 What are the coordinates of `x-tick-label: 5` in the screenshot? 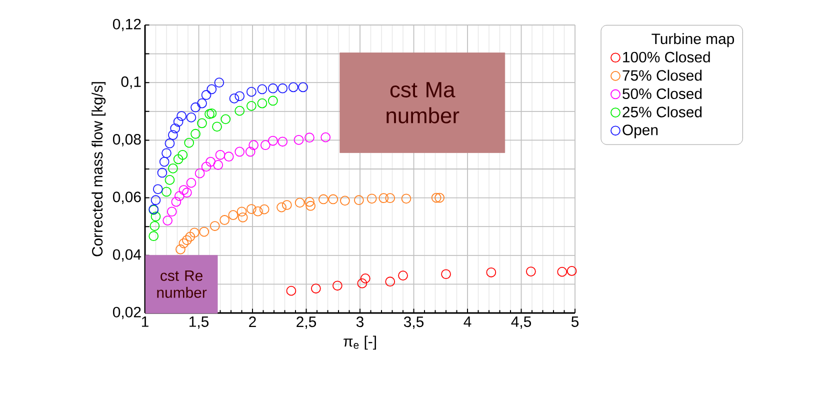 It's located at (575, 321).